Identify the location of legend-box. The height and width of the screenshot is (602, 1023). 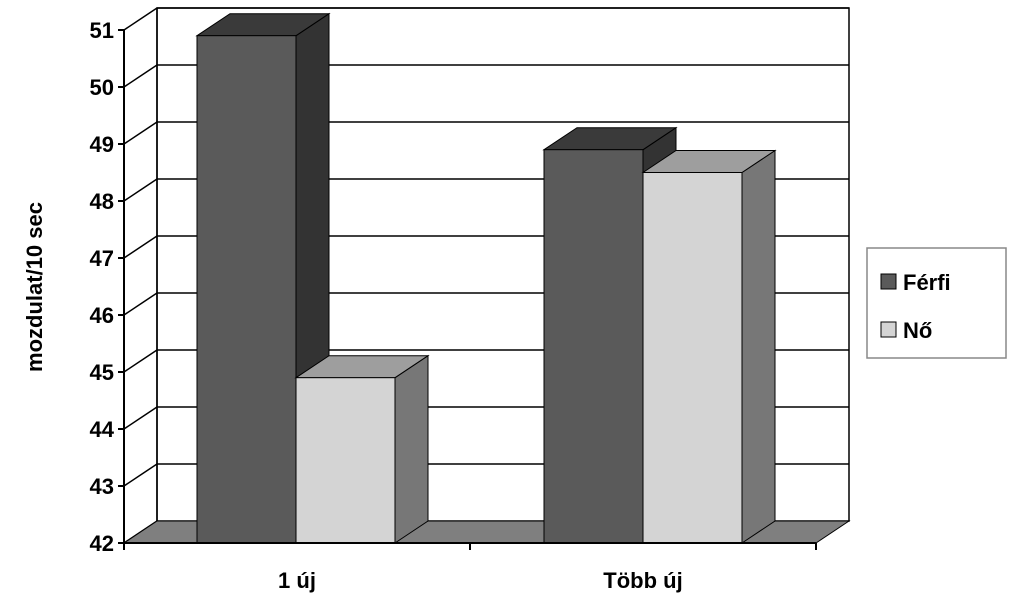
(936, 303).